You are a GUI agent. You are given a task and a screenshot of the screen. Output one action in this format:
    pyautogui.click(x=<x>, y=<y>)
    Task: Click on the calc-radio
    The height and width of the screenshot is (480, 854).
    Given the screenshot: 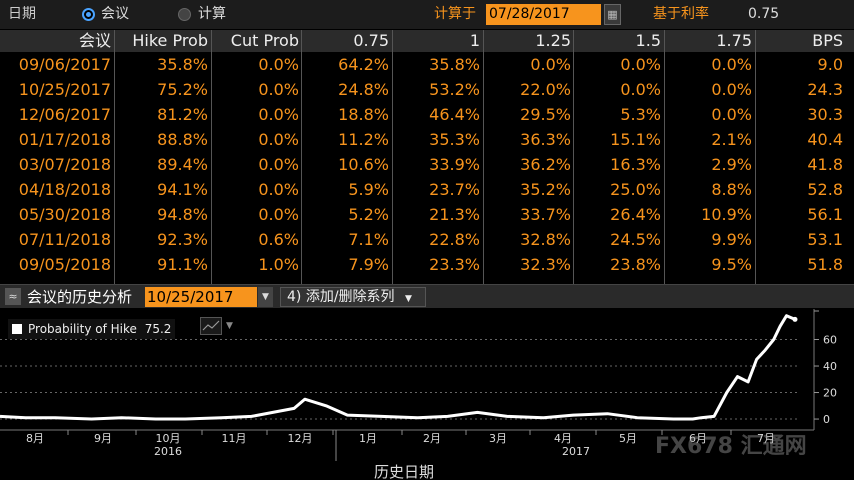 What is the action you would take?
    pyautogui.click(x=184, y=14)
    